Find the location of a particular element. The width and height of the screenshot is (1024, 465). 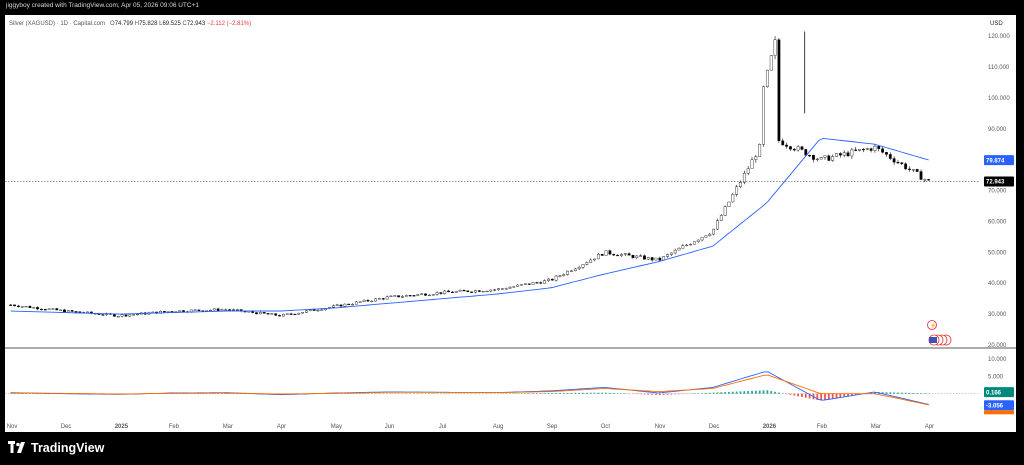

currency-label: USD is located at coordinates (996, 24).